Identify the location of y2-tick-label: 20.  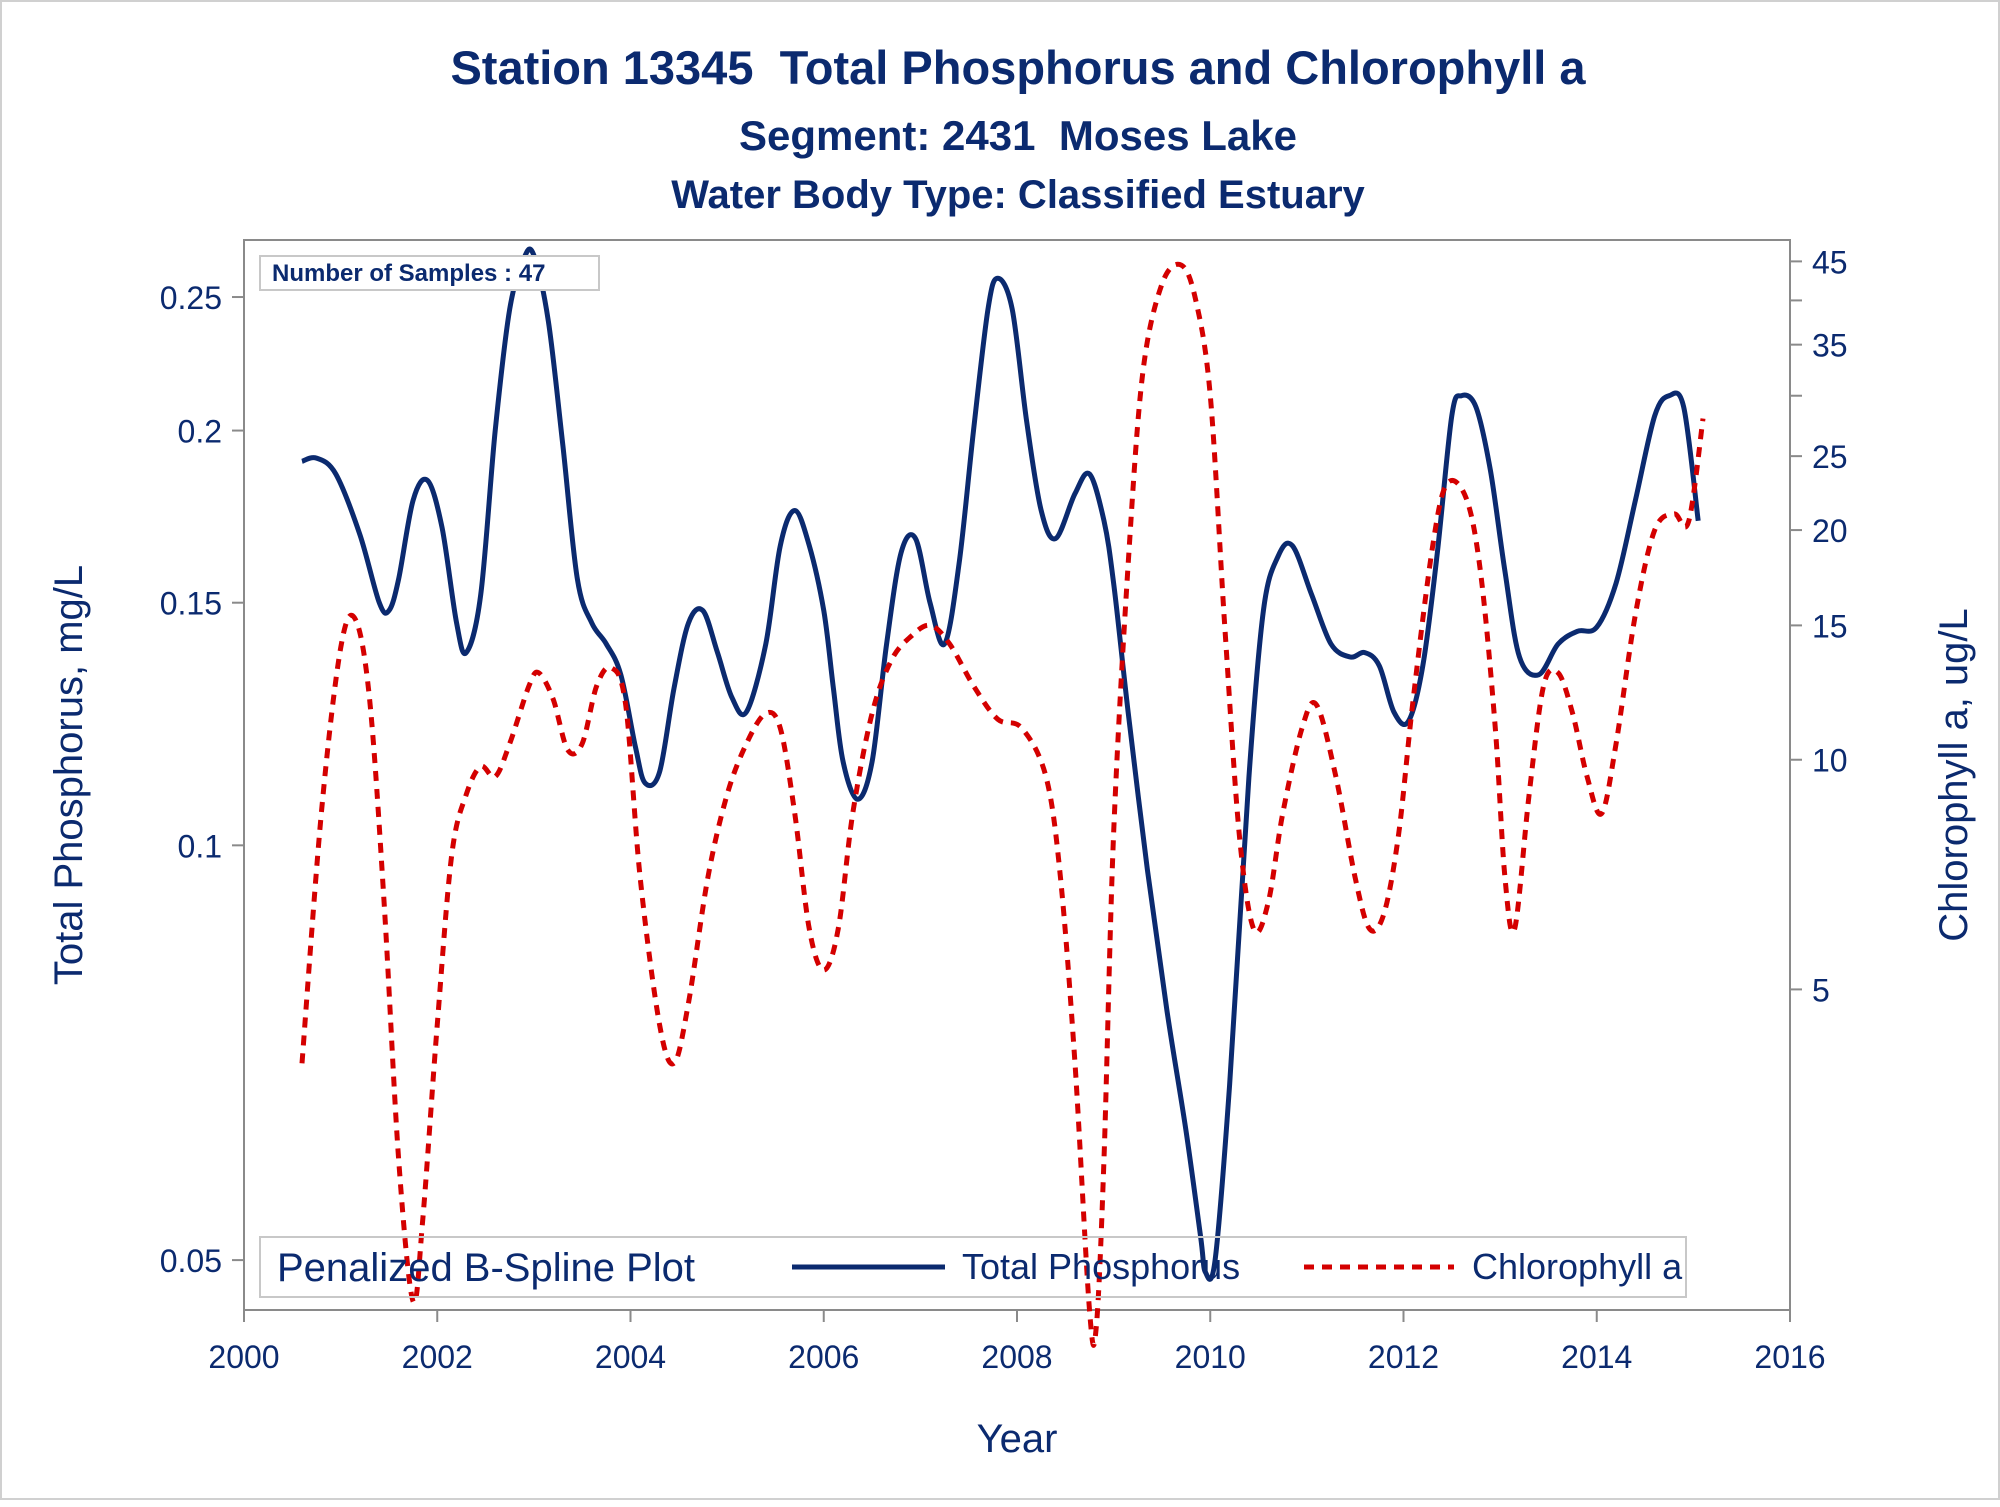
(1830, 531).